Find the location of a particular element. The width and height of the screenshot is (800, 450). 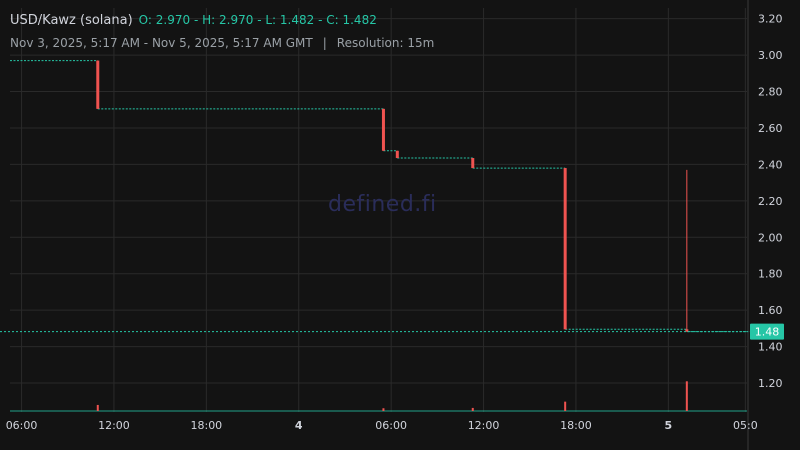

last-price-tag-text: 1.48 is located at coordinates (767, 332).